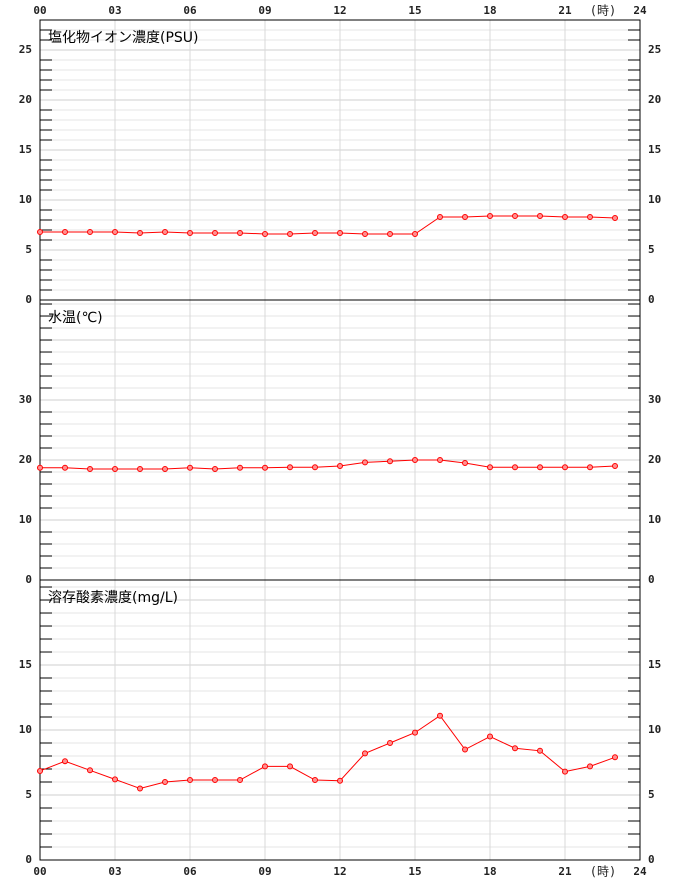  I want to click on x-tick-label: 00, so click(39, 10).